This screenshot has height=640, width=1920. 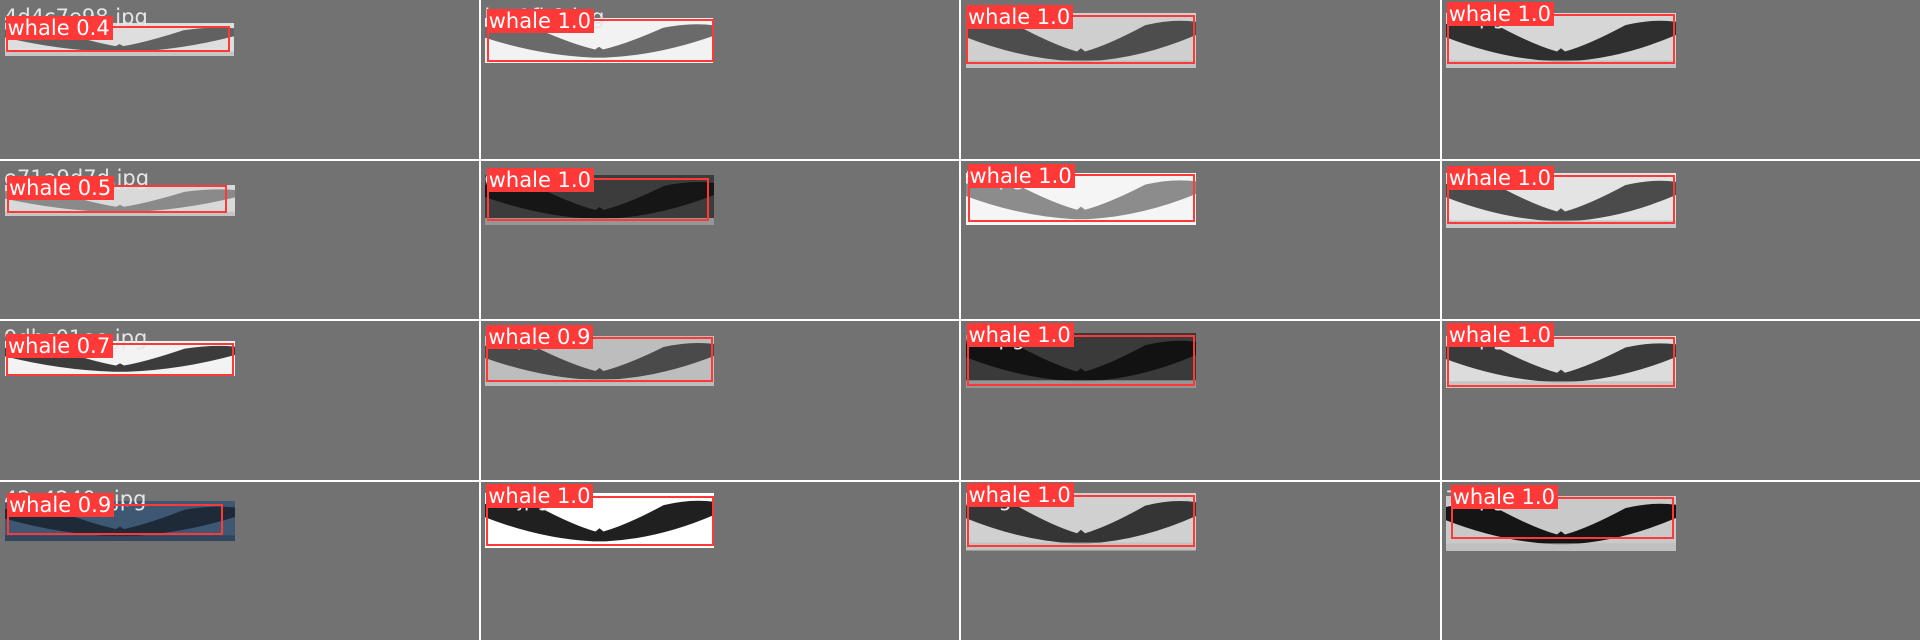 I want to click on detection-tile: 3...gwhale 1.0, so click(x=1200, y=560).